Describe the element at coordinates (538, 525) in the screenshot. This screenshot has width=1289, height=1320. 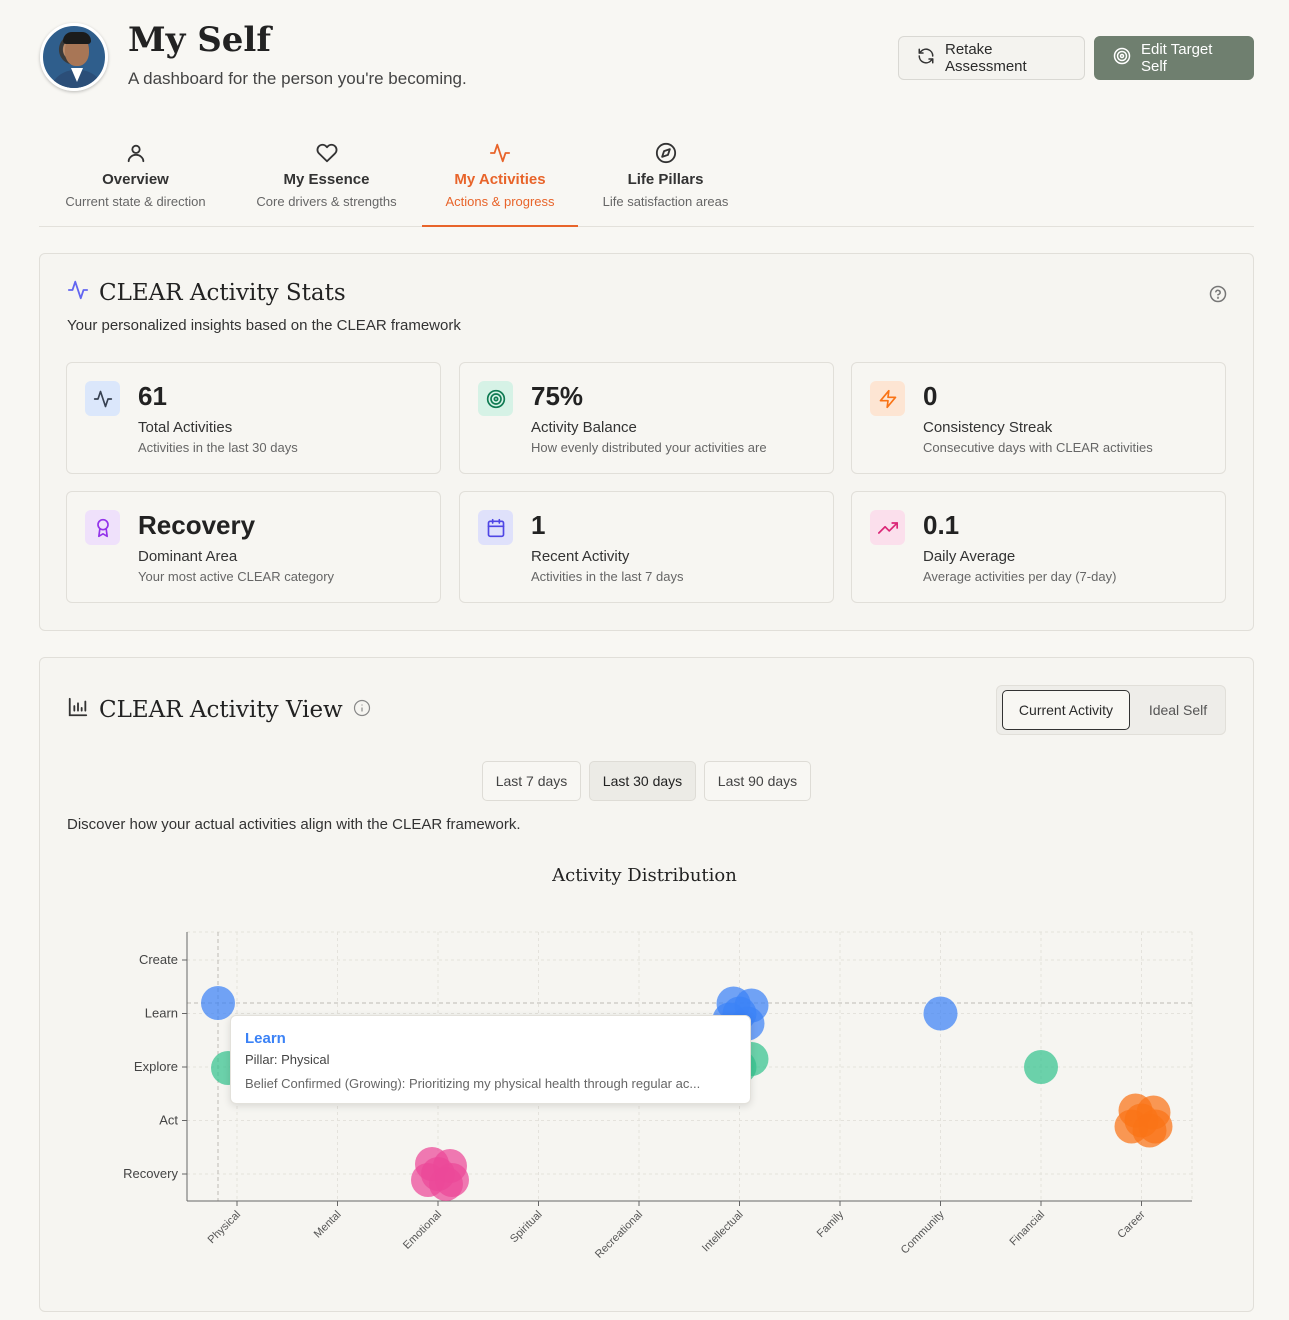
I see `stat-value: 1` at that location.